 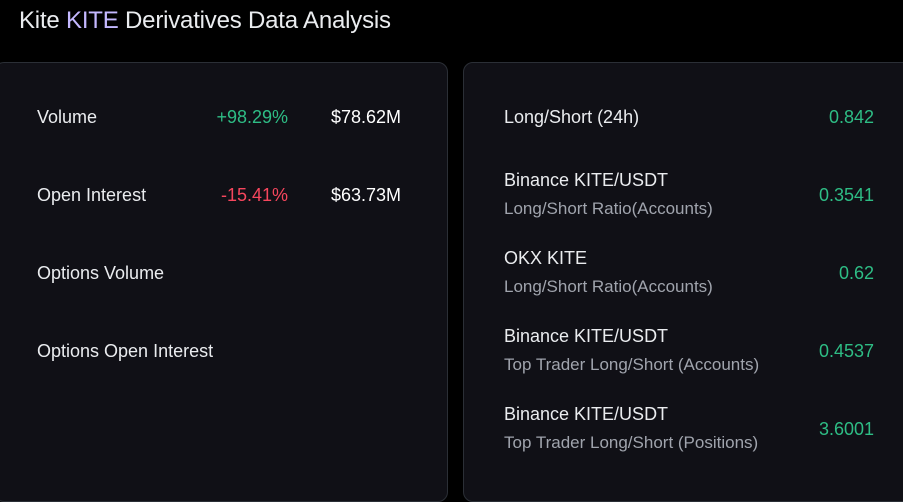 What do you see at coordinates (632, 364) in the screenshot?
I see `binance-top-trader-accounts-sub: Top Trader Long/Short (Accounts)` at bounding box center [632, 364].